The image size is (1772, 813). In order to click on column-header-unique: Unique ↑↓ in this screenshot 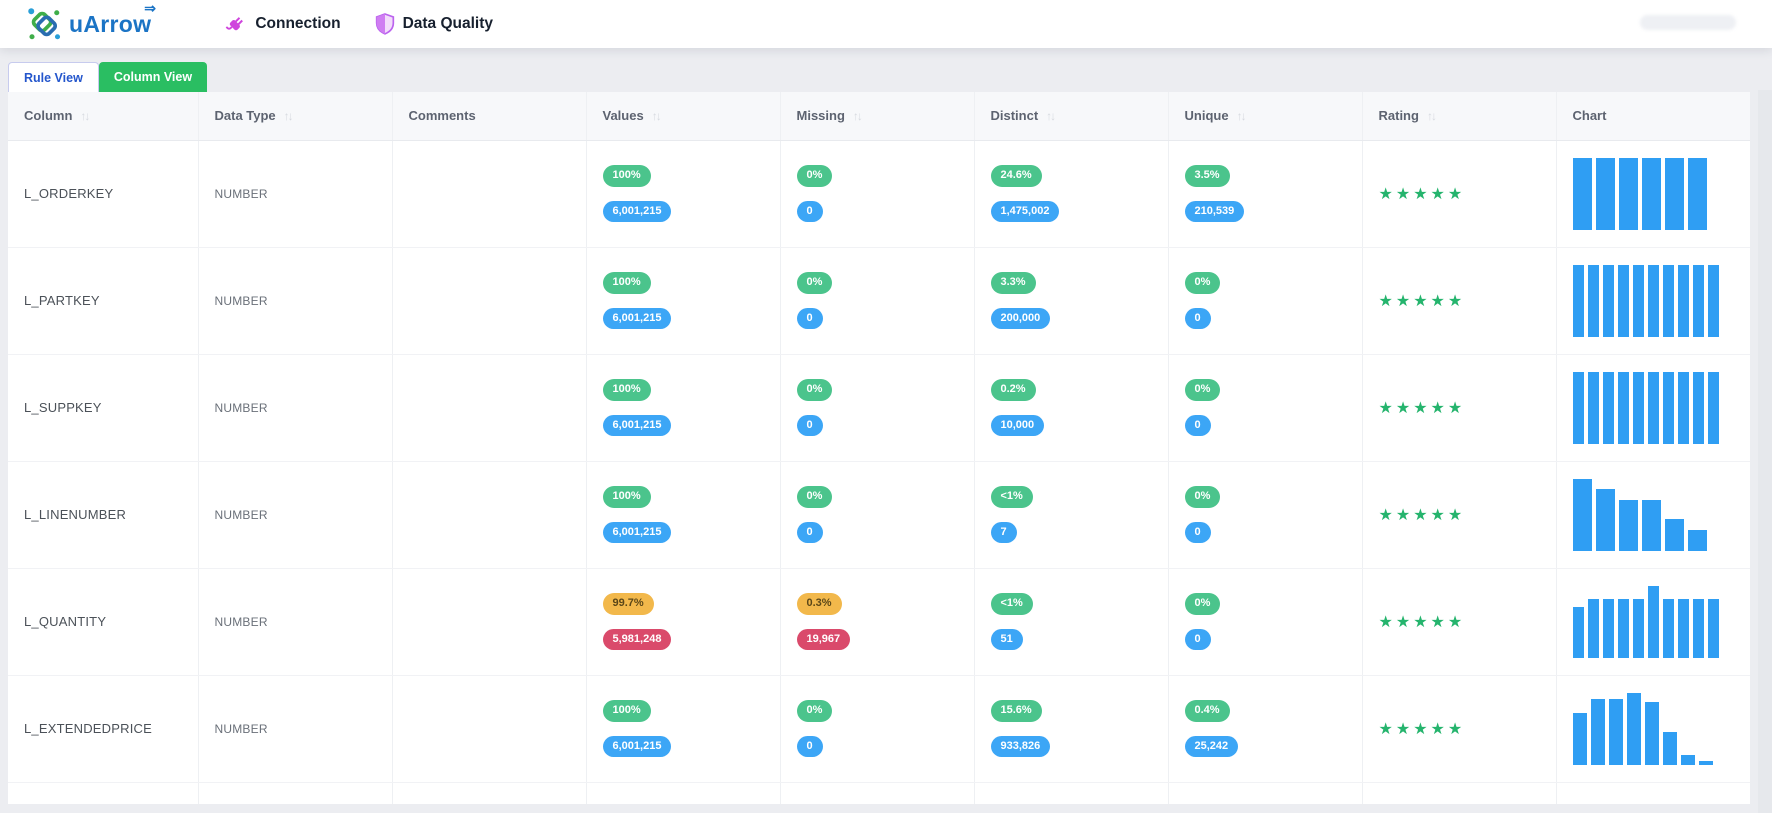, I will do `click(1265, 116)`.